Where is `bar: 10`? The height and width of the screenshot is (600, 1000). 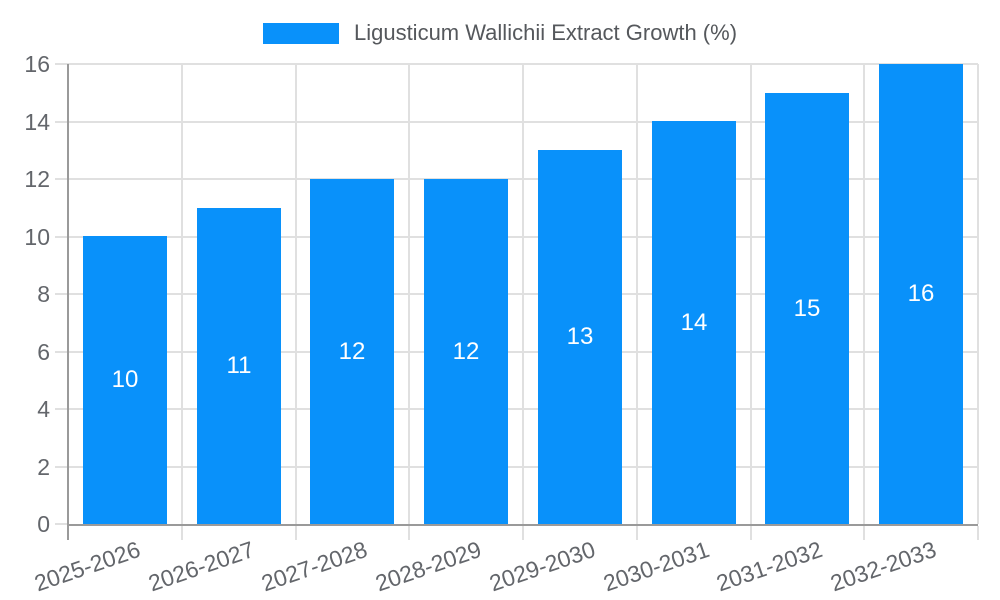
bar: 10 is located at coordinates (125, 380).